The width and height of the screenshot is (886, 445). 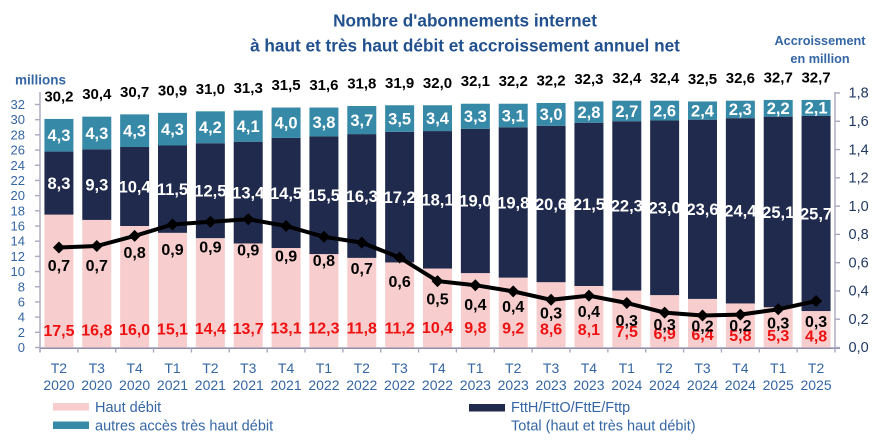 I want to click on svg-text: 30,2, so click(x=58, y=96).